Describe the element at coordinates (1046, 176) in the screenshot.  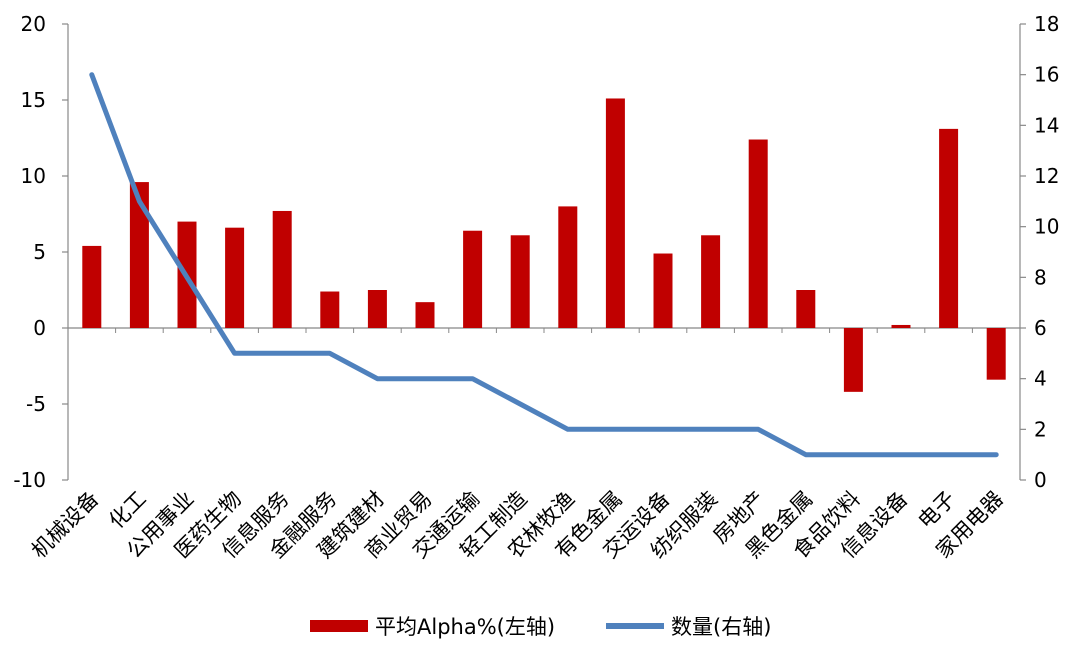
I see `right-tick-label: 12` at that location.